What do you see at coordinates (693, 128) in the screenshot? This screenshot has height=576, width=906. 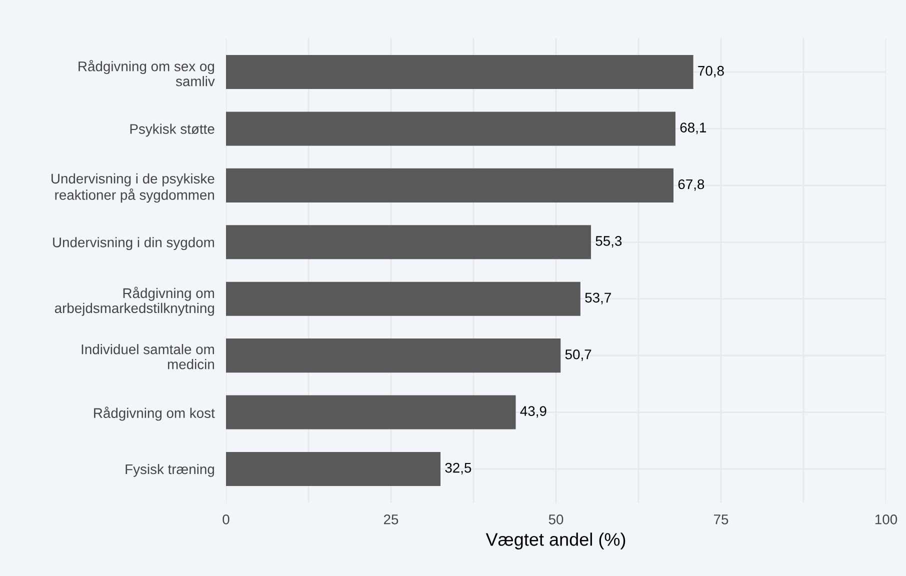 I see `data-label: 68,1` at bounding box center [693, 128].